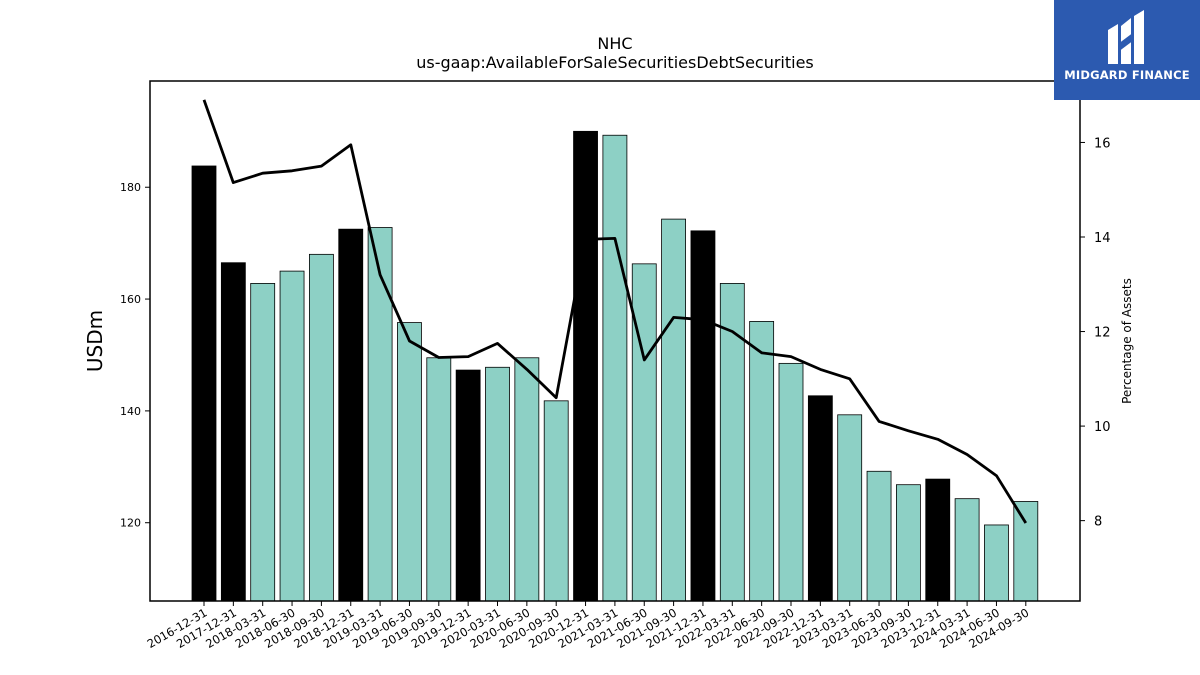 The height and width of the screenshot is (675, 1200). Describe the element at coordinates (130, 187) in the screenshot. I see `y-tick-label: 180` at that location.